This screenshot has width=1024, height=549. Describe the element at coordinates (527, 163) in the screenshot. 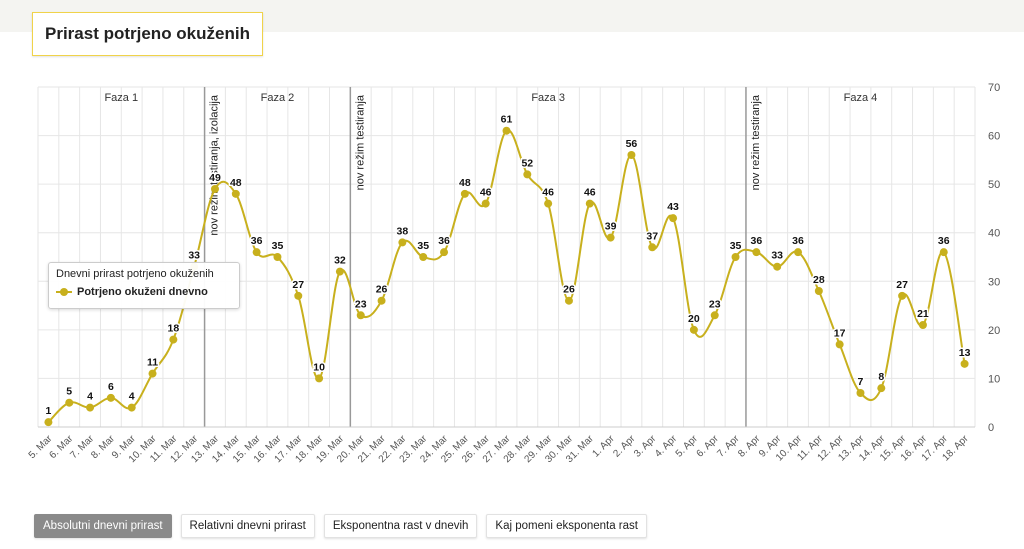

I see `data-label: 52` at that location.